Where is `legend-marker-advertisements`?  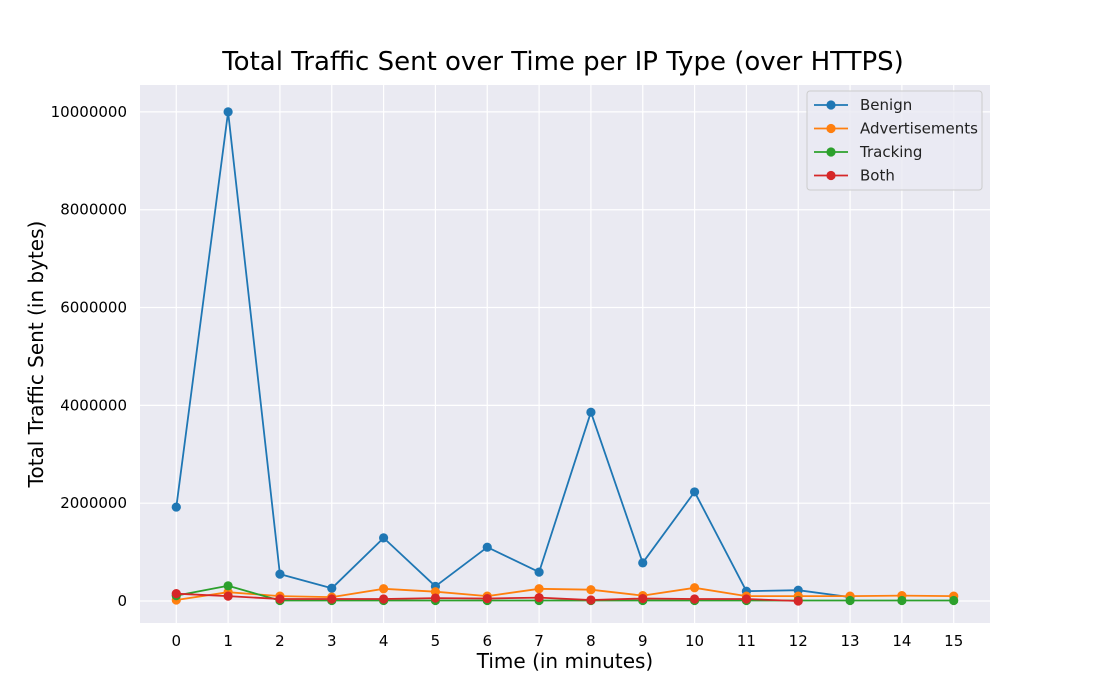 legend-marker-advertisements is located at coordinates (831, 128).